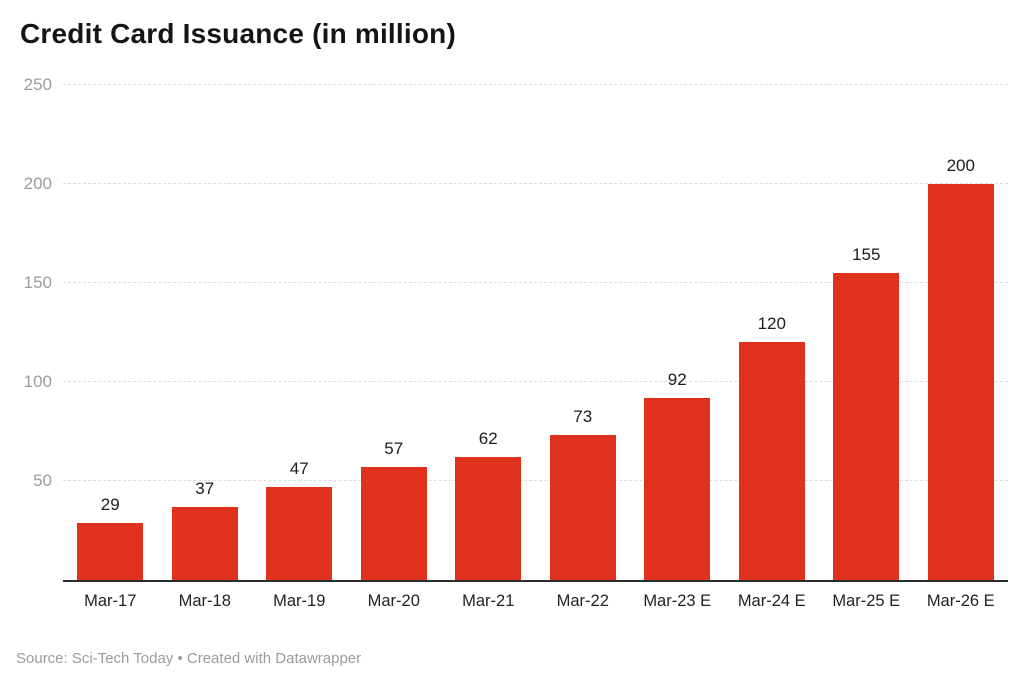 The height and width of the screenshot is (689, 1023). I want to click on bar-value-label: 200, so click(960, 165).